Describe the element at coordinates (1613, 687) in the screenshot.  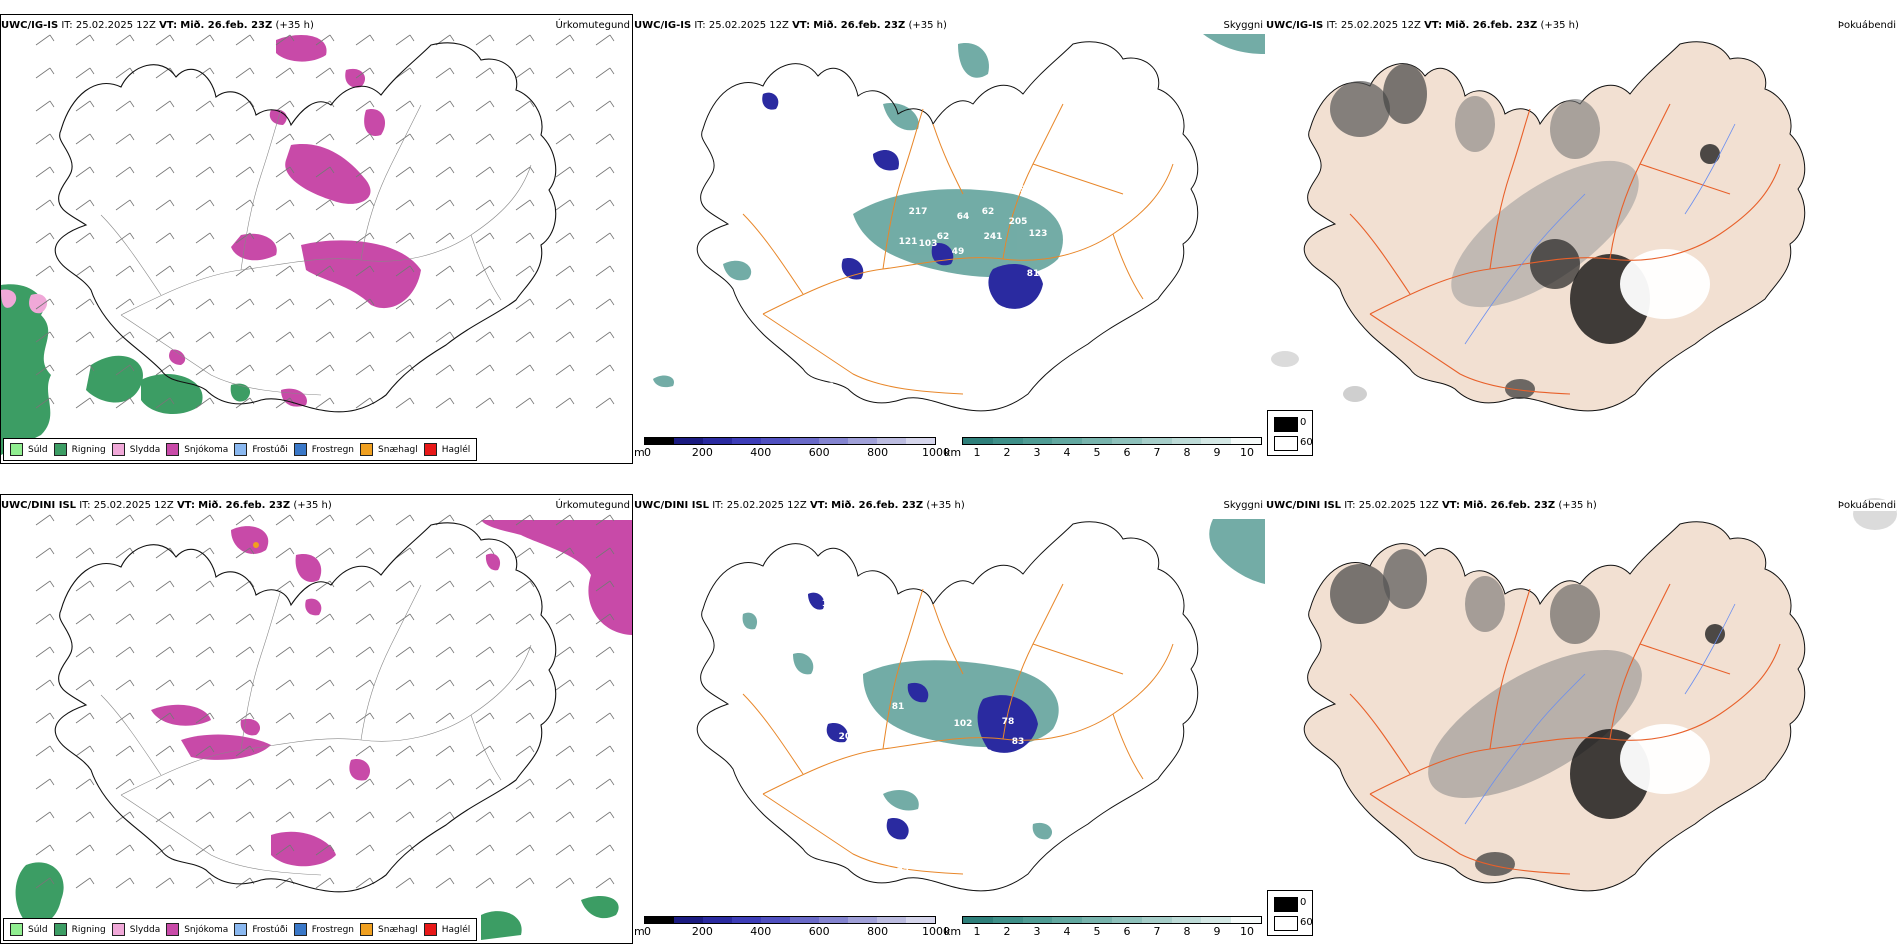
I see `fog-shading` at that location.